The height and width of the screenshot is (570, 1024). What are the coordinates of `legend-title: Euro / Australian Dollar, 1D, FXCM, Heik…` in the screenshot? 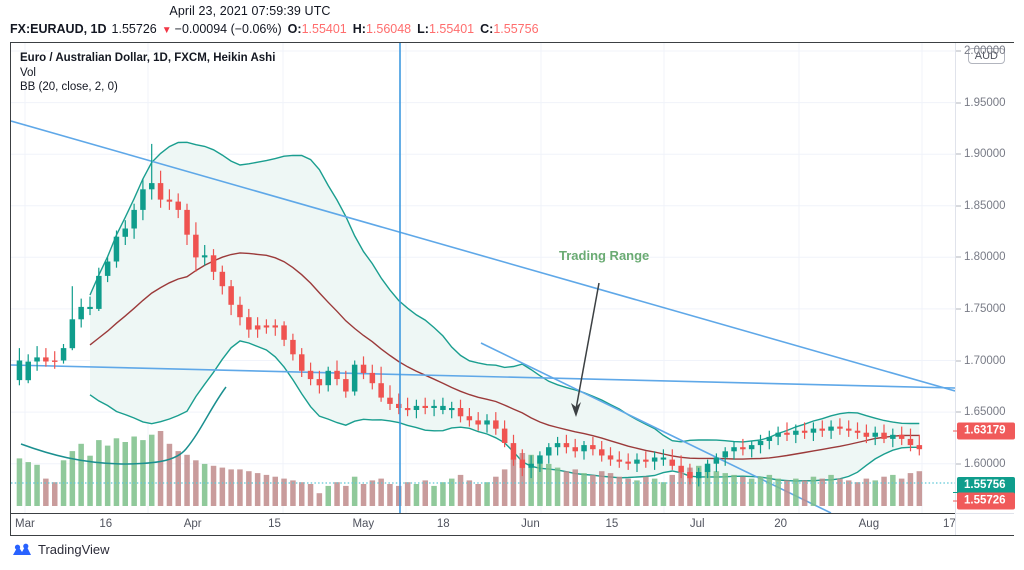 It's located at (148, 58).